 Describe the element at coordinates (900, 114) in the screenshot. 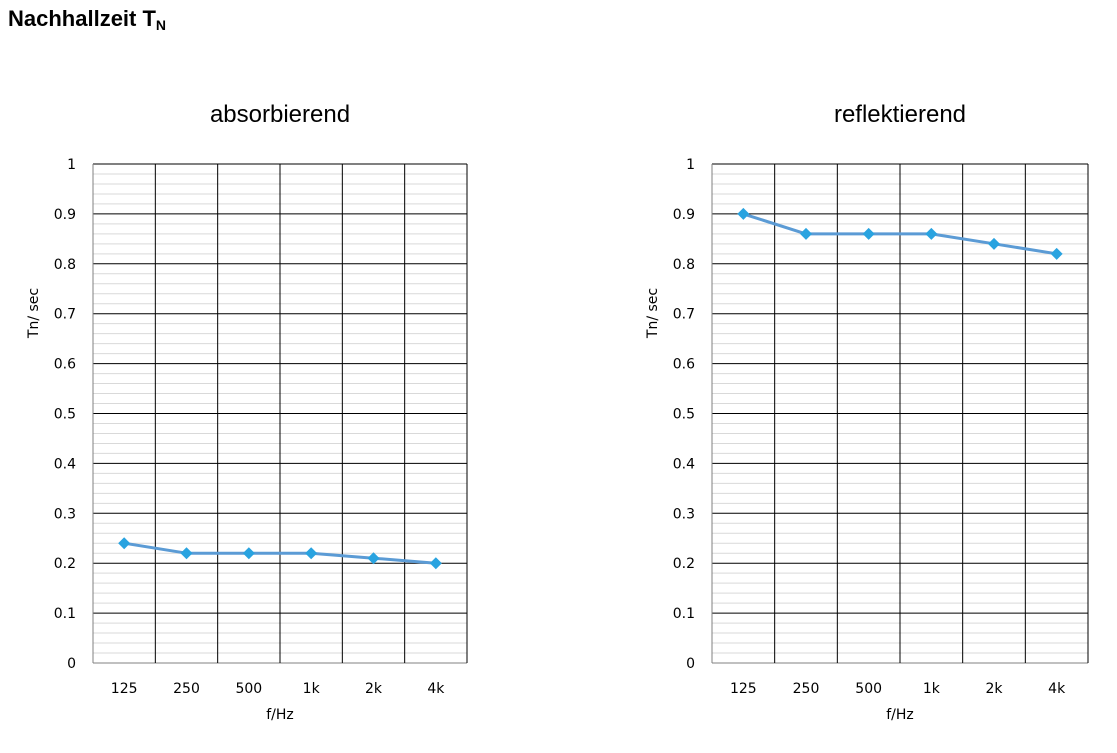

I see `chart-title: reflektierend` at that location.